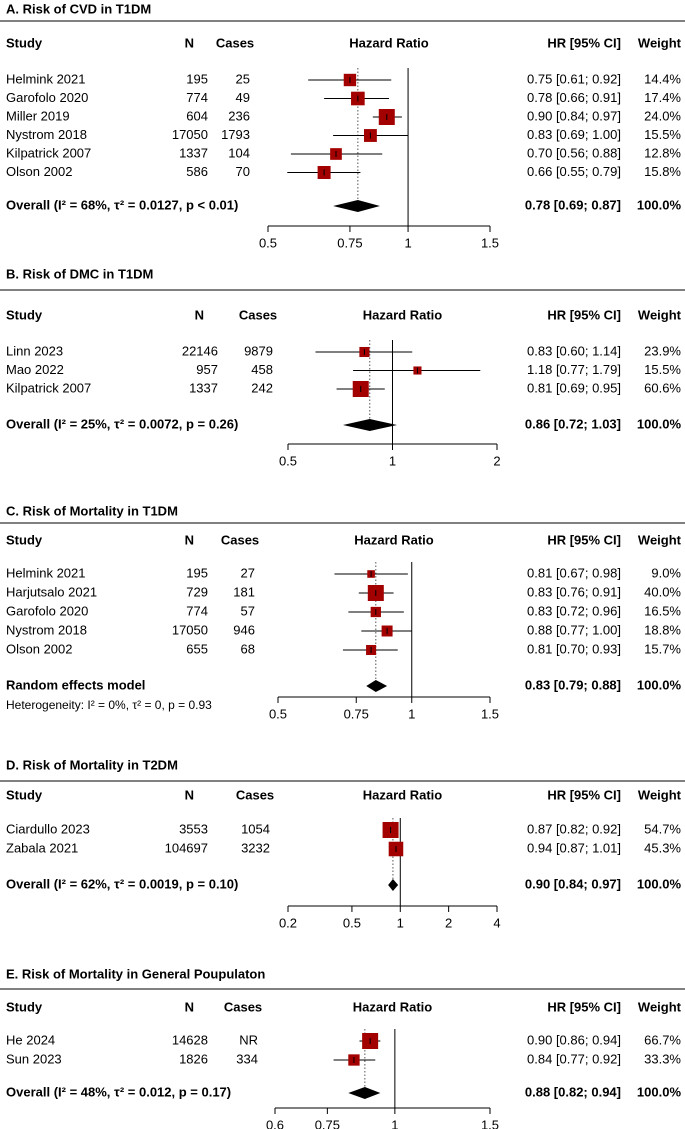 Image resolution: width=685 pixels, height=1129 pixels. What do you see at coordinates (248, 610) in the screenshot?
I see `study-cases: 57` at bounding box center [248, 610].